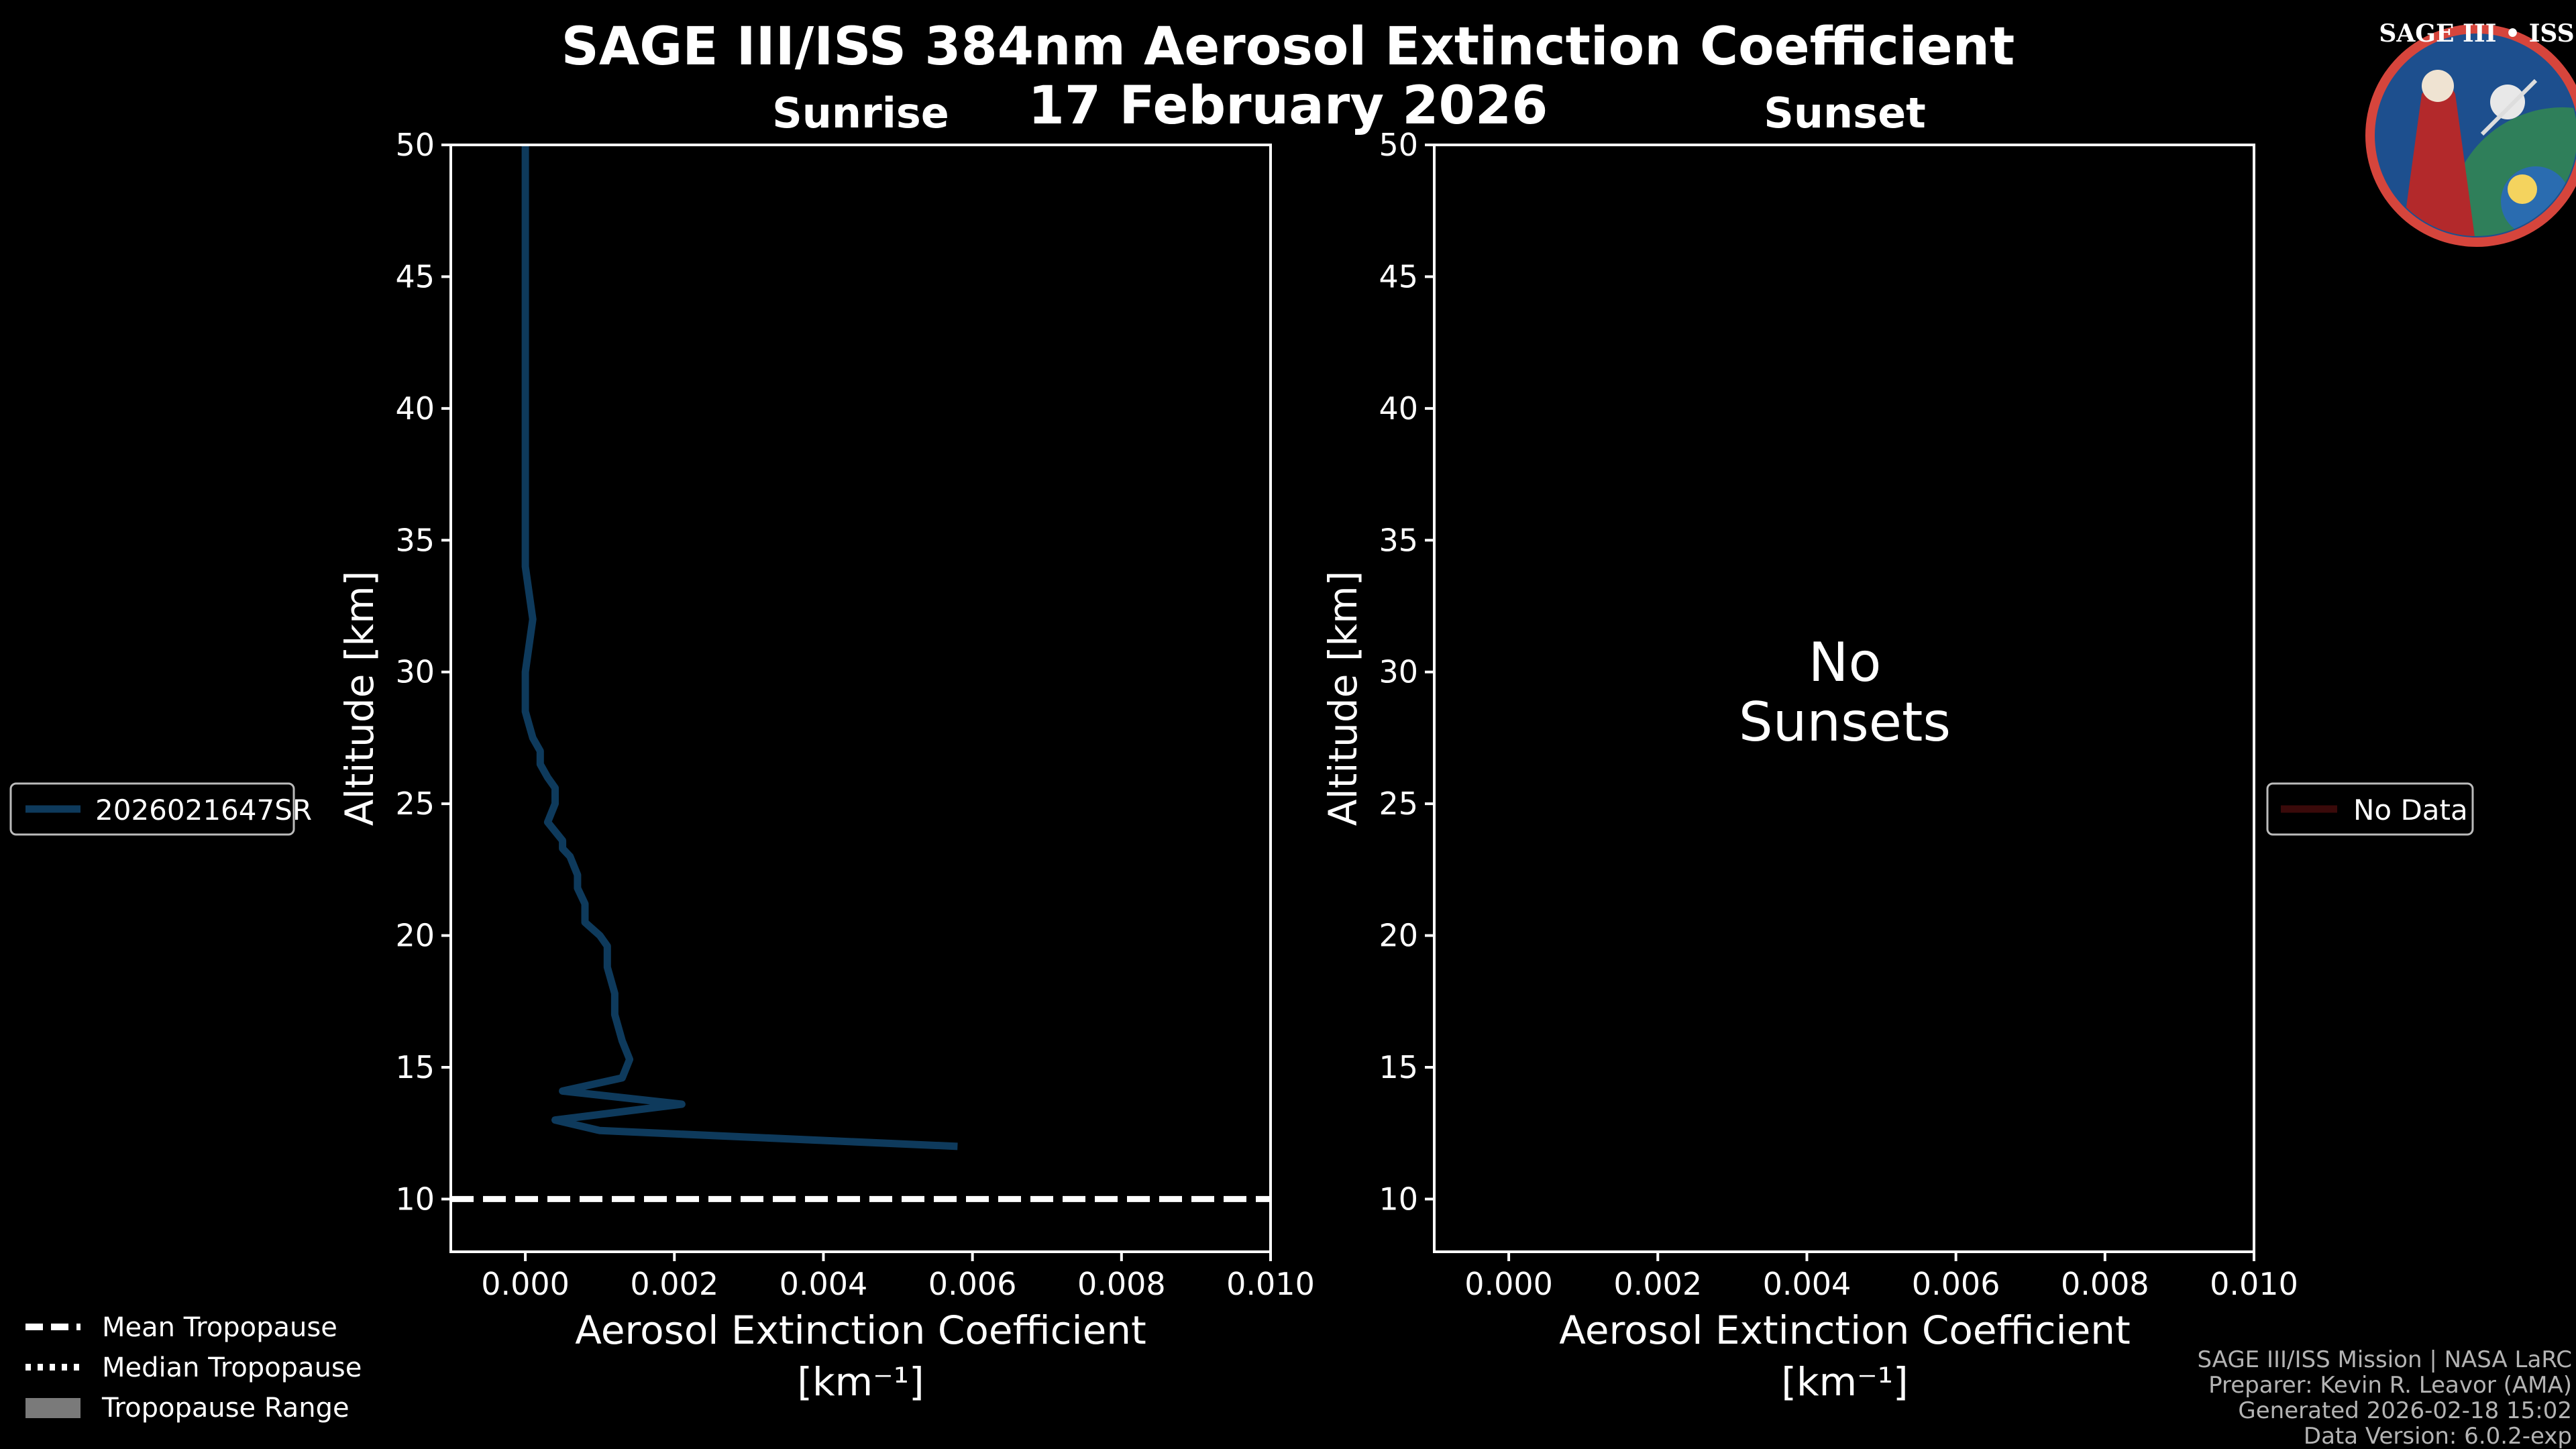  Describe the element at coordinates (2405, 1410) in the screenshot. I see `footer-generated: Generated 2026-02-18 15:02` at that location.